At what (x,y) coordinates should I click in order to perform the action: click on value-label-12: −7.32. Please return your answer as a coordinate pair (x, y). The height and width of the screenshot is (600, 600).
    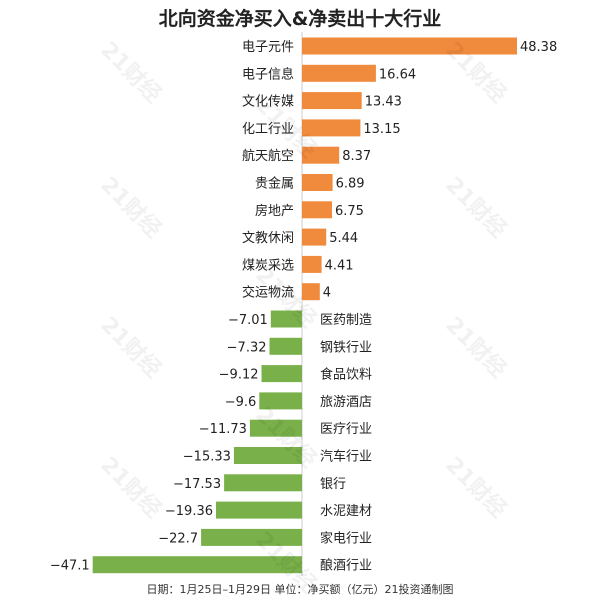
    Looking at the image, I should click on (247, 347).